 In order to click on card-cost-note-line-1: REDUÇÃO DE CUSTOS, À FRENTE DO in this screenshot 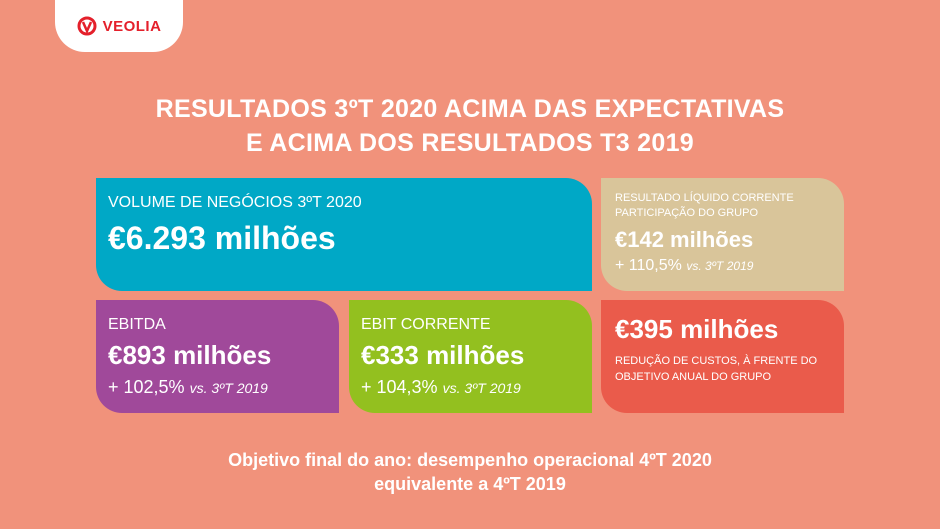, I will do `click(716, 361)`.